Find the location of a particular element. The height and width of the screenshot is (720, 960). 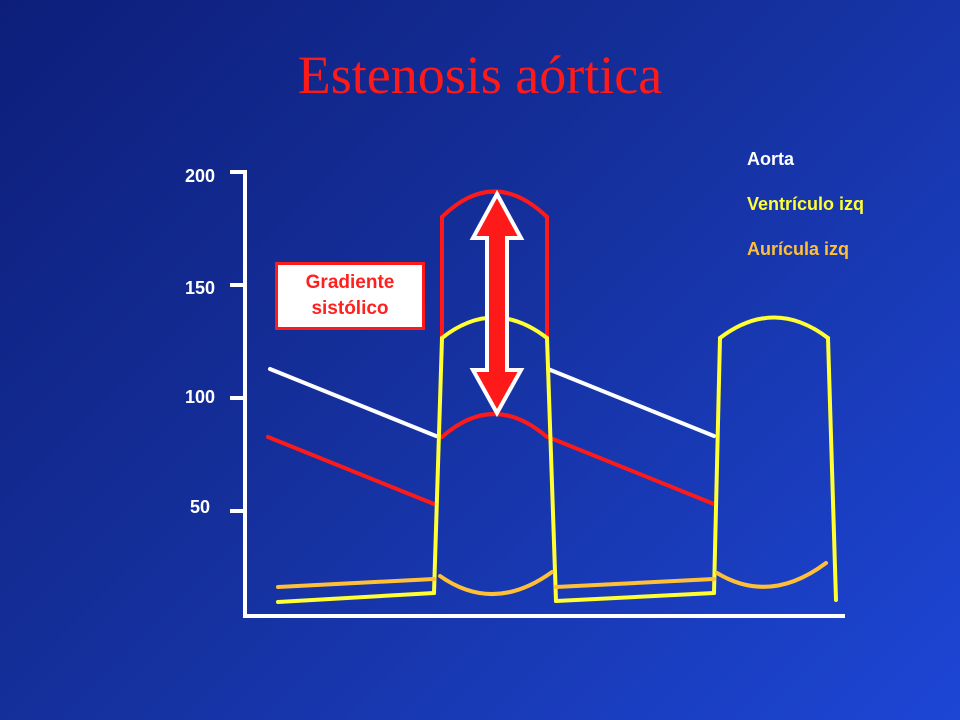

red-top-arc is located at coordinates (494, 204).